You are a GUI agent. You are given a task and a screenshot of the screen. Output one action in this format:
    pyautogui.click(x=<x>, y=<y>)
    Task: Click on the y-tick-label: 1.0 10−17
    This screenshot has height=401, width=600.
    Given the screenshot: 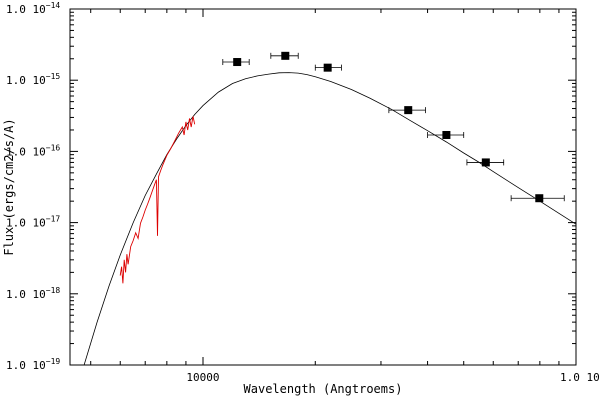 What is the action you would take?
    pyautogui.click(x=33, y=222)
    